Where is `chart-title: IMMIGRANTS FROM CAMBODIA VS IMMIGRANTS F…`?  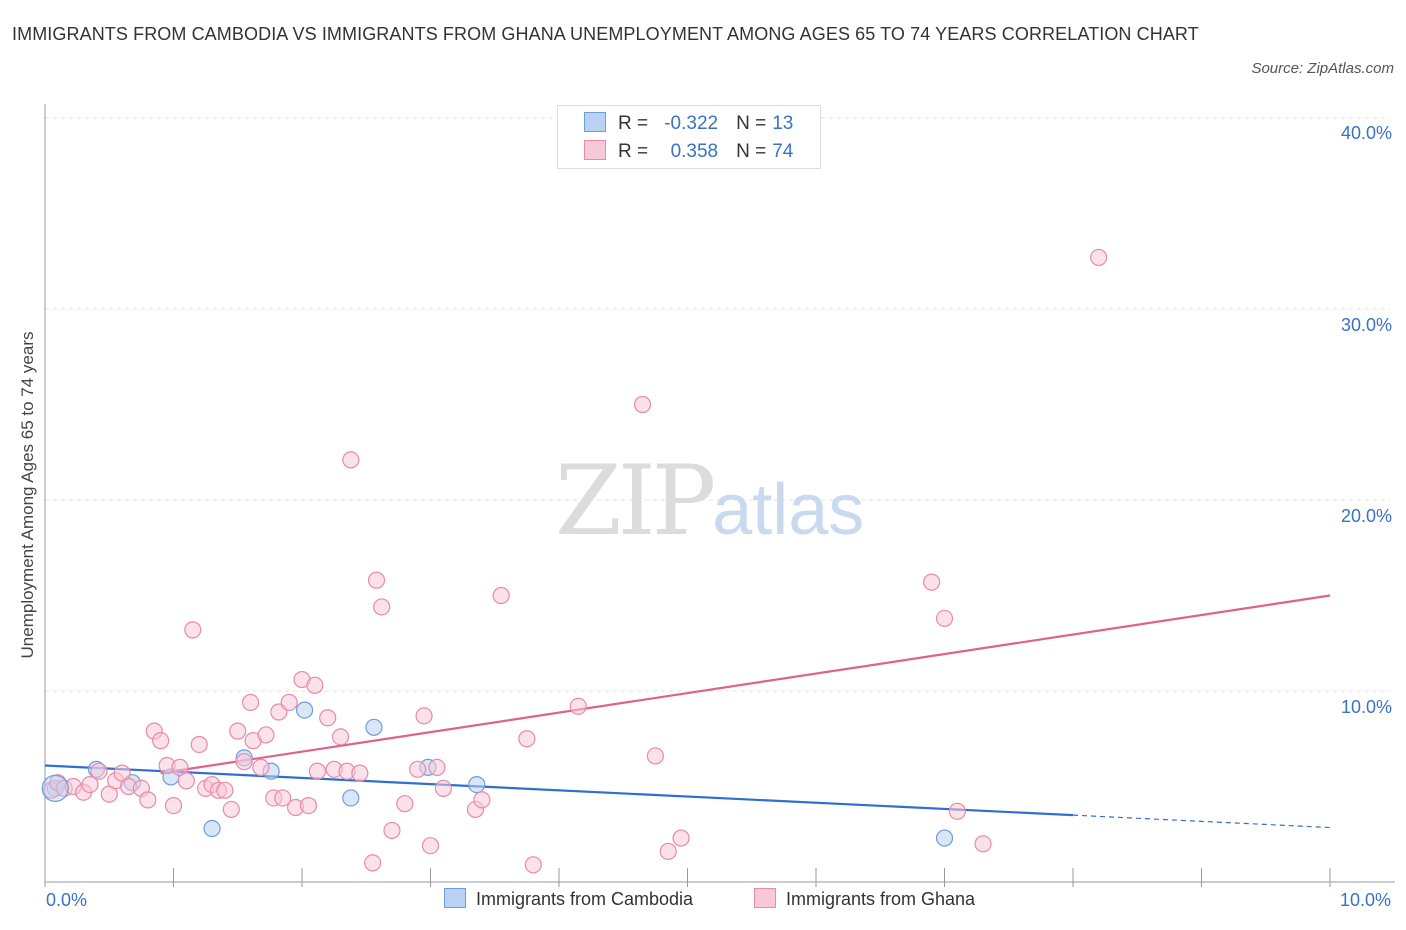
chart-title: IMMIGRANTS FROM CAMBODIA VS IMMIGRANTS F… is located at coordinates (605, 34).